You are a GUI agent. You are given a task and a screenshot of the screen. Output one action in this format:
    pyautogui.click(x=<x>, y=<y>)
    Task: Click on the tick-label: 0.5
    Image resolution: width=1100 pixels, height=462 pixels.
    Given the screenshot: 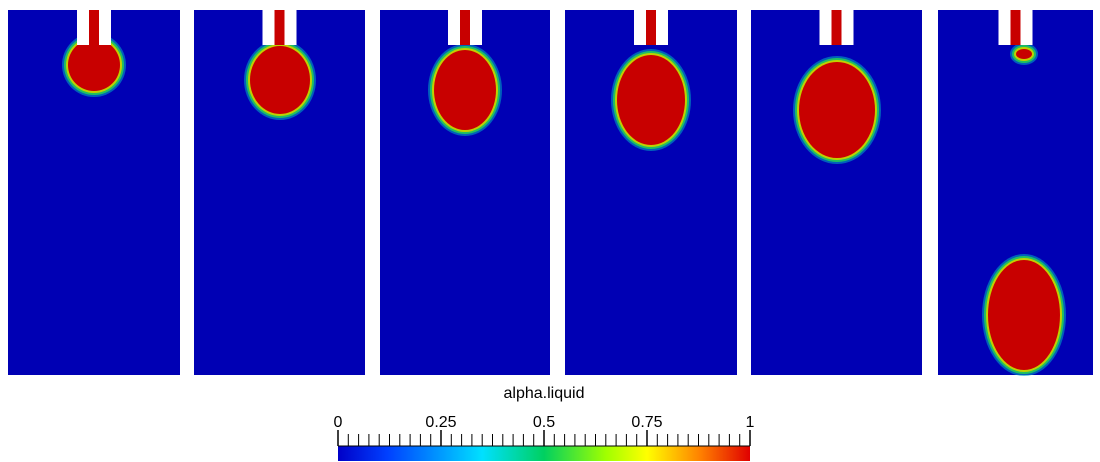 What is the action you would take?
    pyautogui.click(x=544, y=422)
    